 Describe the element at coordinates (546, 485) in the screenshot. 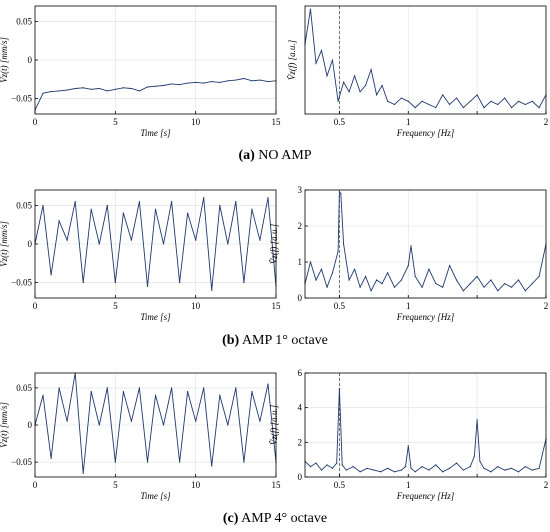

I see `xtick-label-c-freq-3: 2` at that location.